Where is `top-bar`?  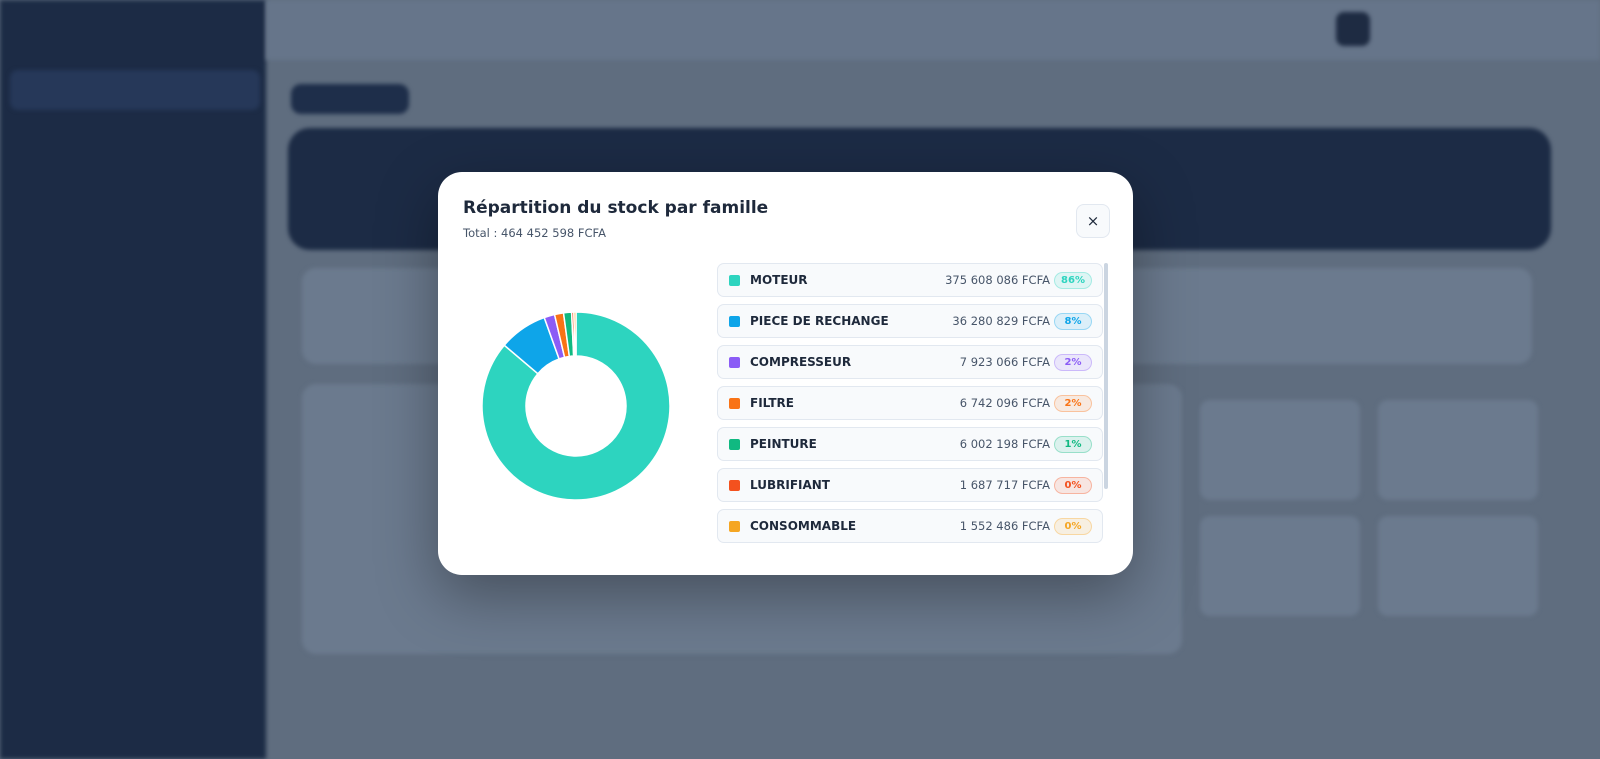
top-bar is located at coordinates (933, 30).